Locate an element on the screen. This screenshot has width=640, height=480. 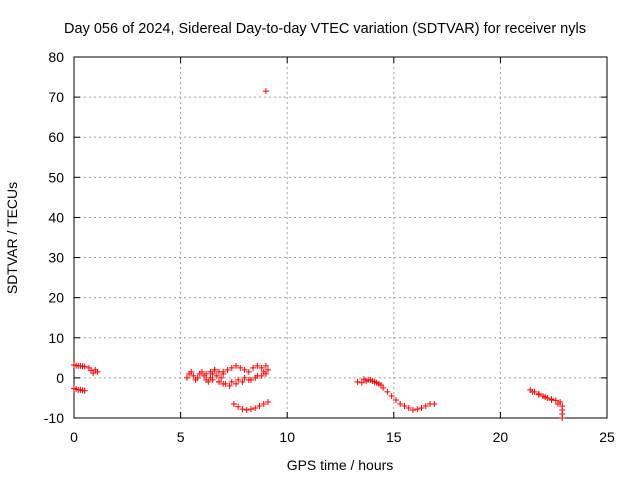
series-arc-2b is located at coordinates (236, 369).